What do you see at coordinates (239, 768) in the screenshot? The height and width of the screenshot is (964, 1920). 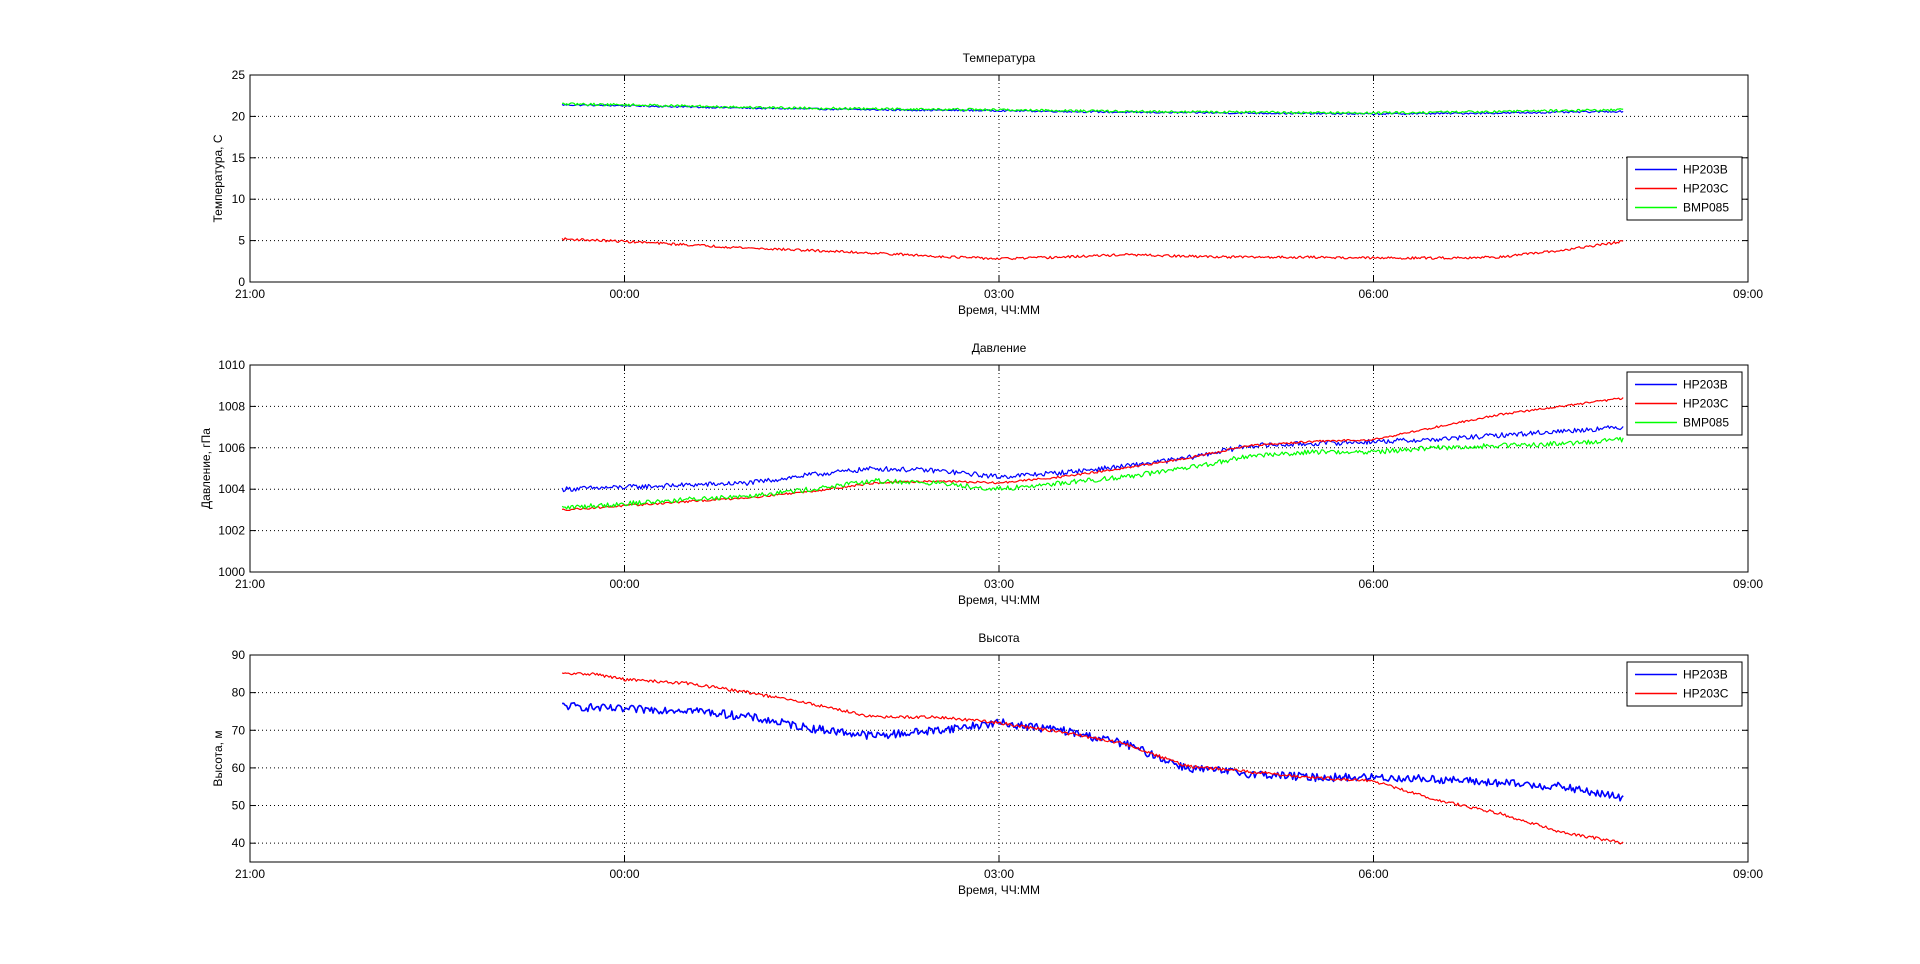 I see `y-tick-label: 60` at bounding box center [239, 768].